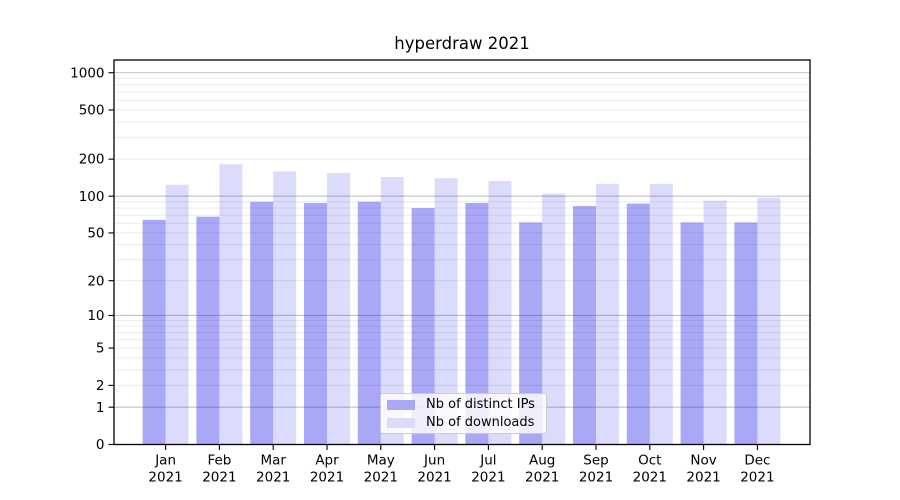 Image resolution: width=900 pixels, height=500 pixels. What do you see at coordinates (100, 445) in the screenshot?
I see `y-tick-label: 0` at bounding box center [100, 445].